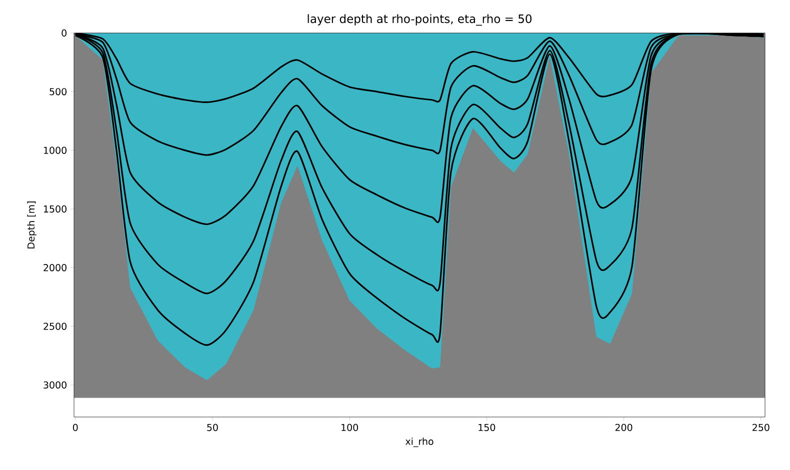 The image size is (790, 470). What do you see at coordinates (212, 428) in the screenshot?
I see `x-tick-label: 50` at bounding box center [212, 428].